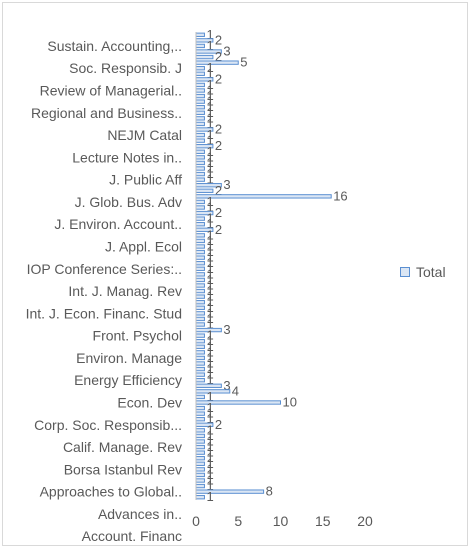  Describe the element at coordinates (143, 247) in the screenshot. I see `category-label-9: J. Appl. Ecol` at that location.